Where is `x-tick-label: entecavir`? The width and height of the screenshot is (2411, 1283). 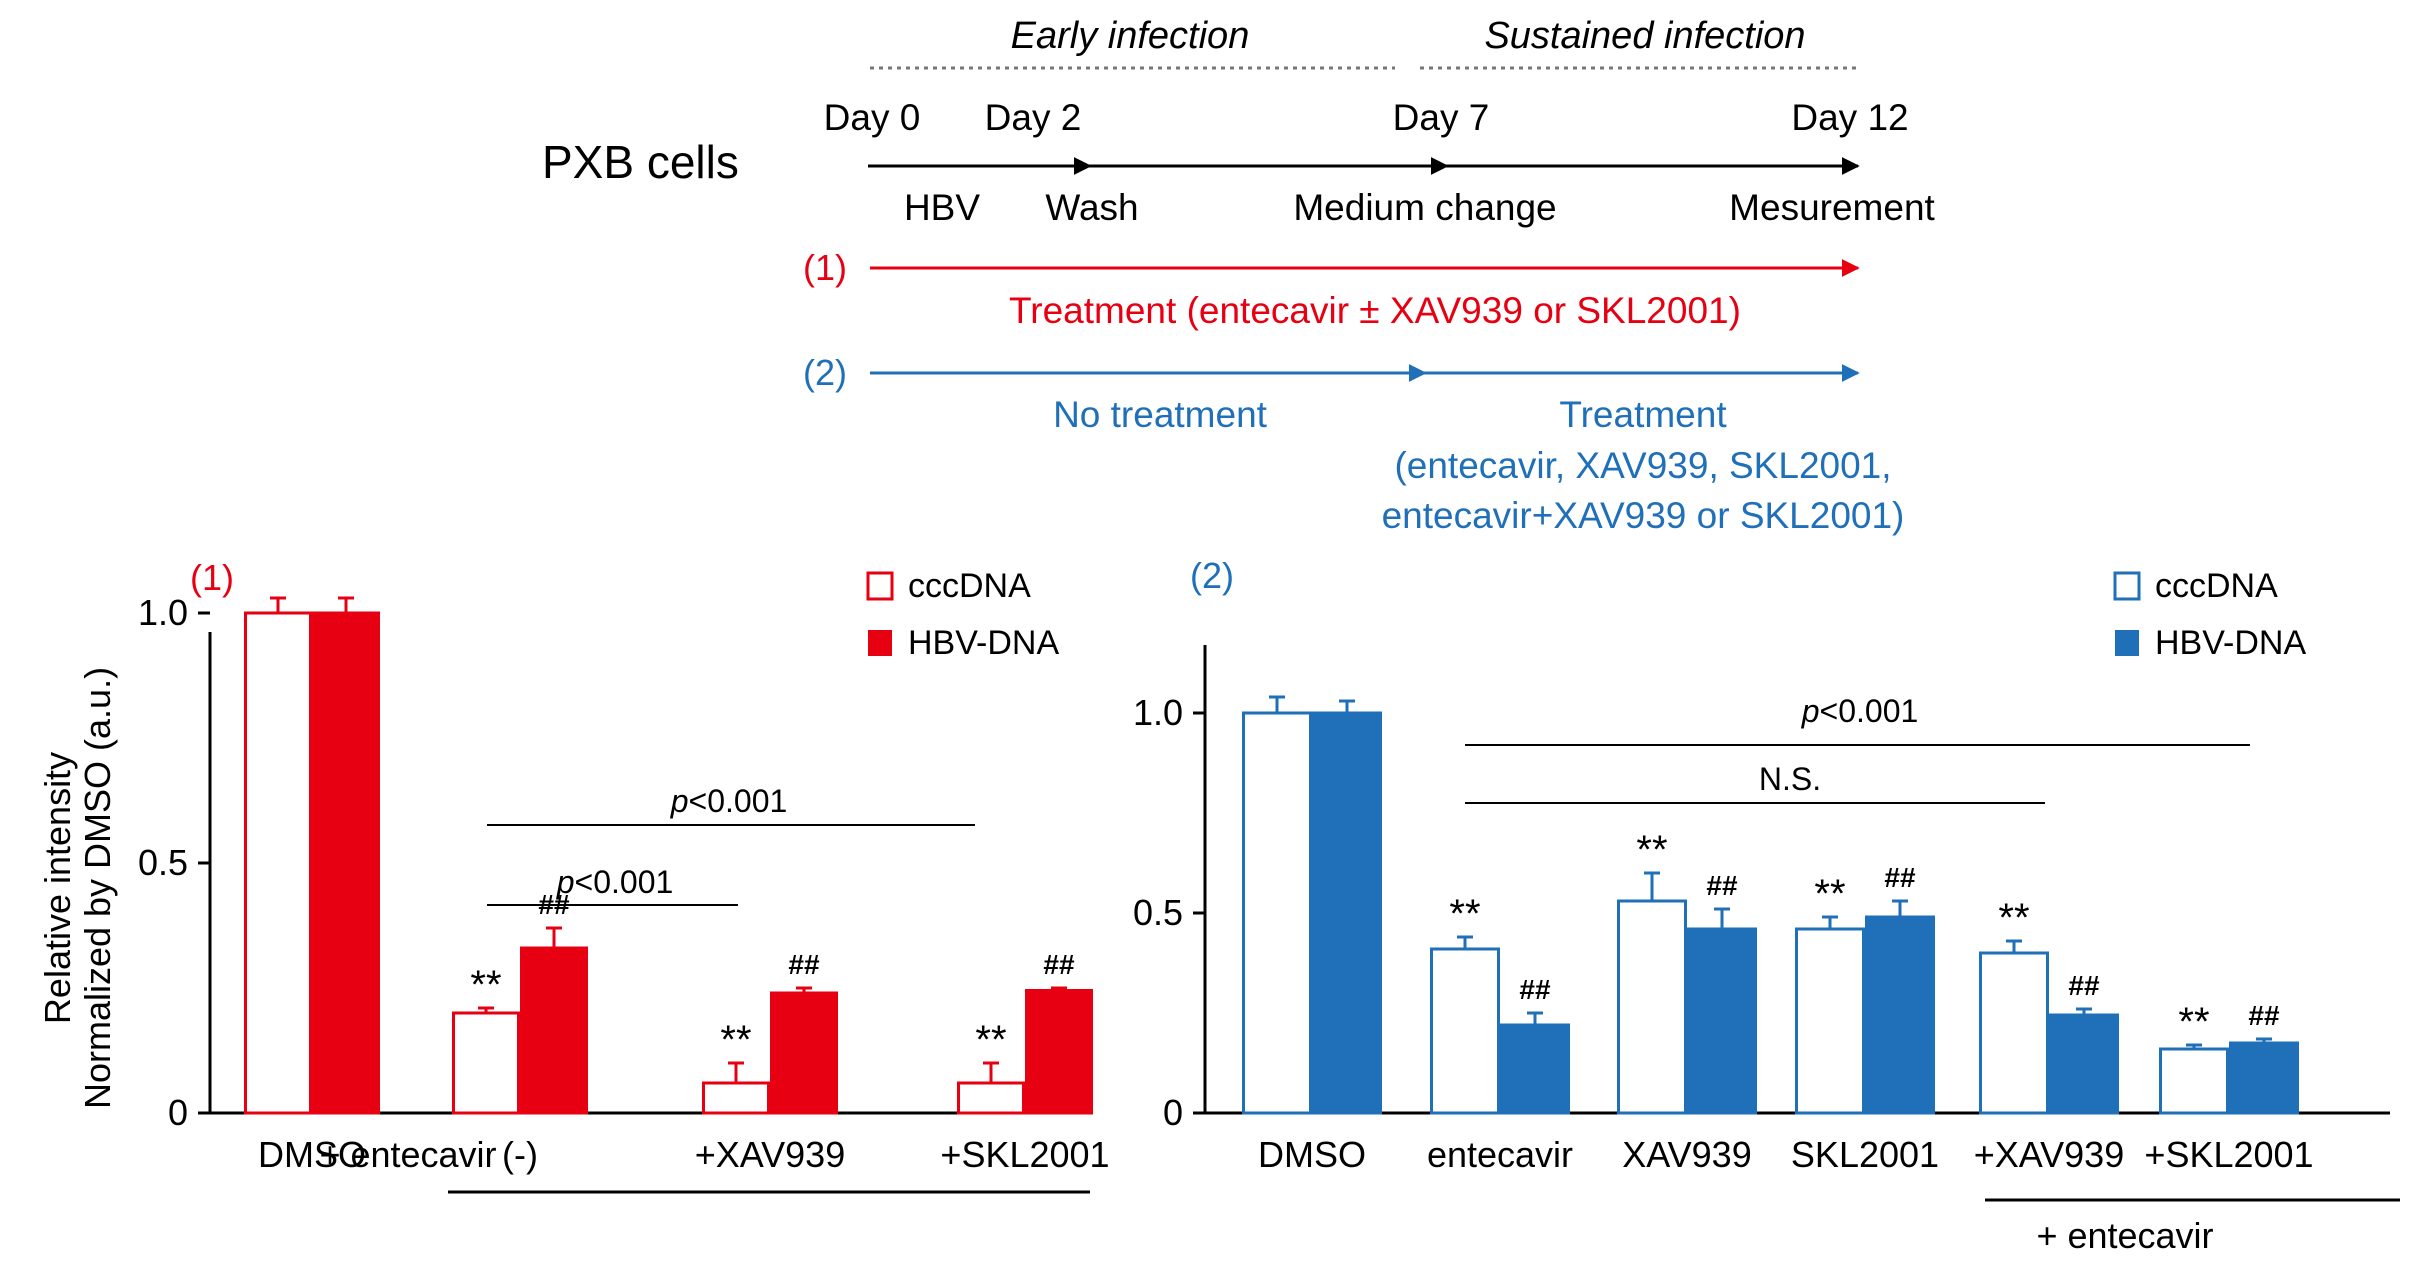
x-tick-label: entecavir is located at coordinates (1500, 1154).